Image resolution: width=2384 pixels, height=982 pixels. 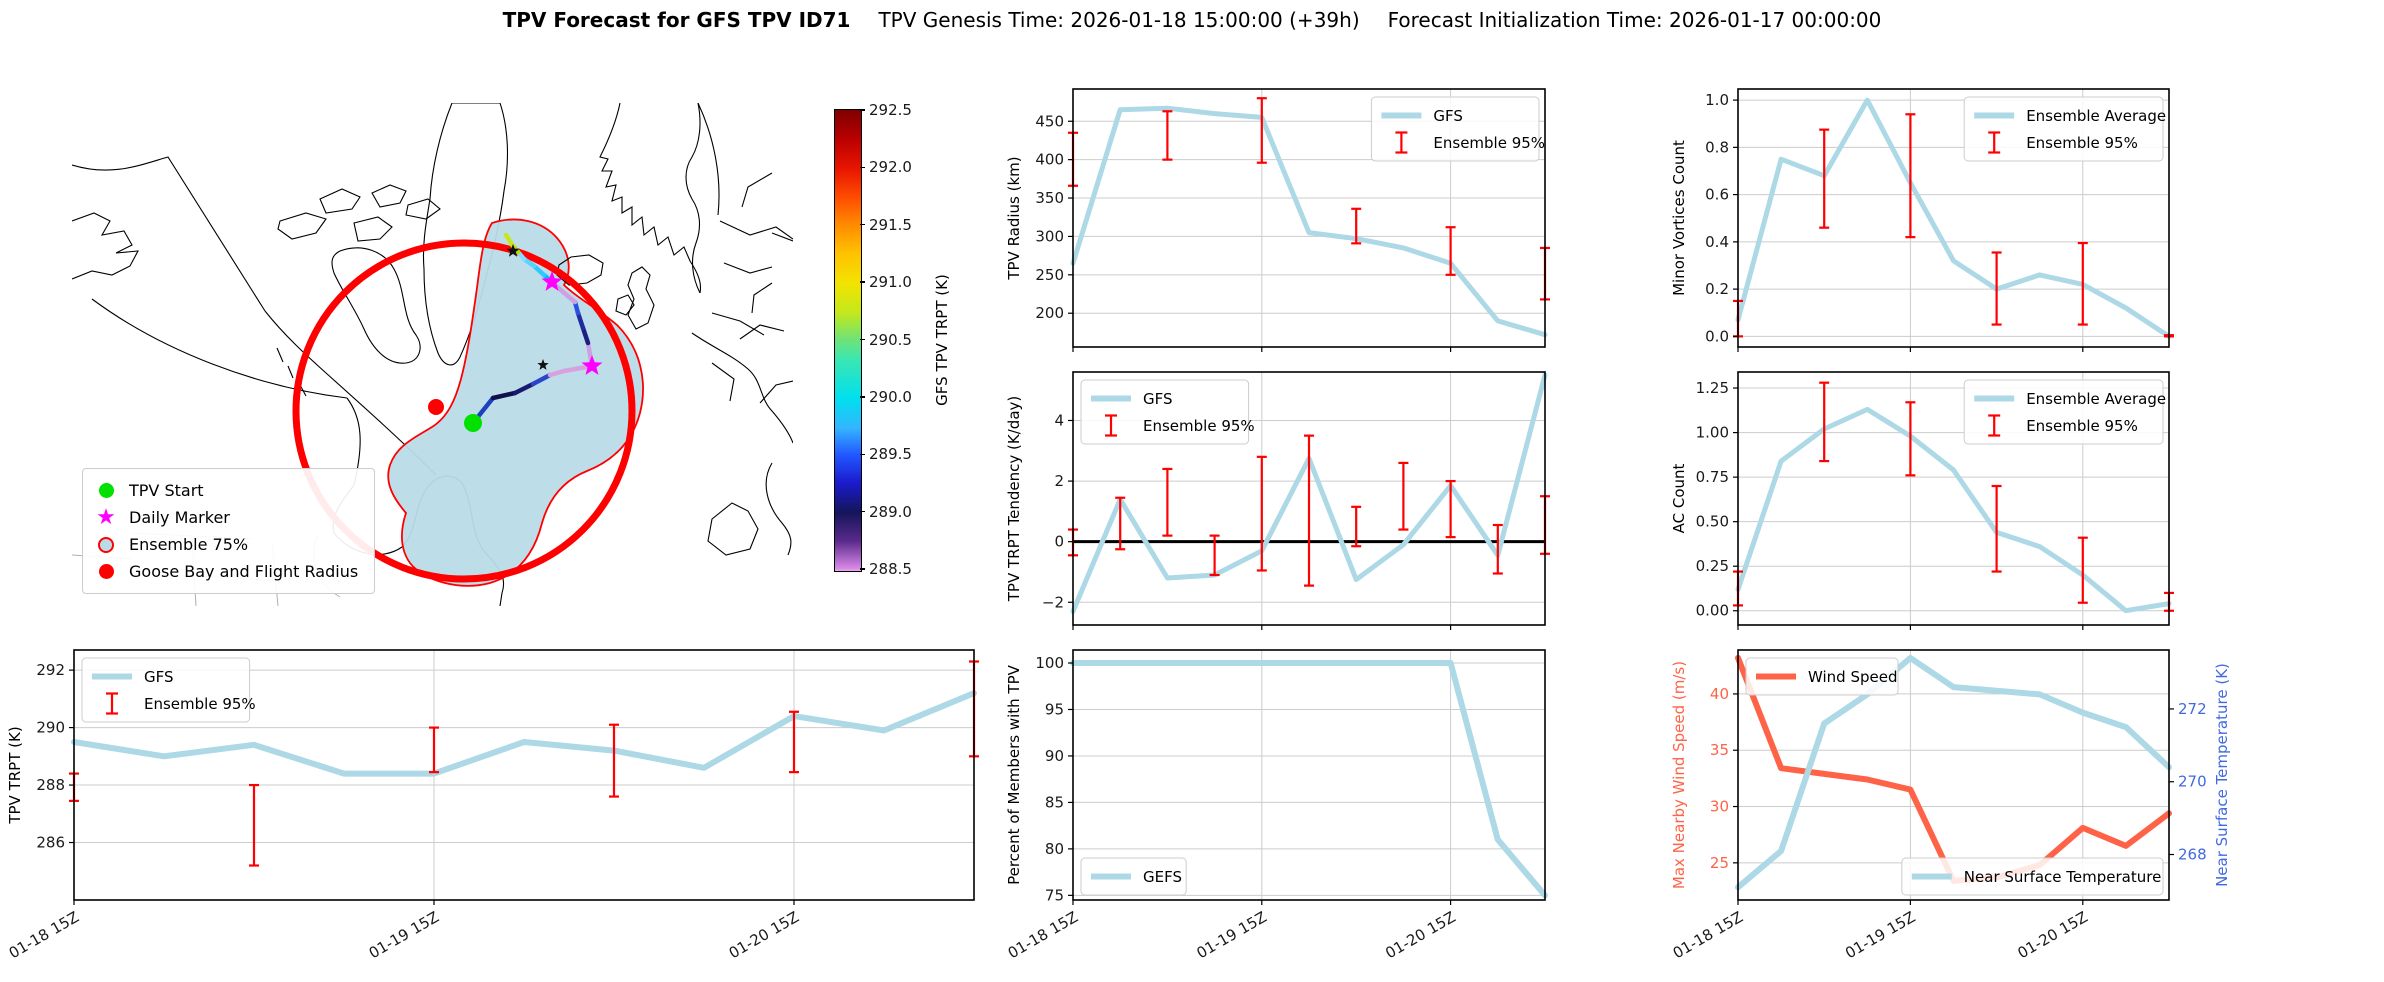 What do you see at coordinates (2192, 782) in the screenshot?
I see `right-y-tick-label: 270` at bounding box center [2192, 782].